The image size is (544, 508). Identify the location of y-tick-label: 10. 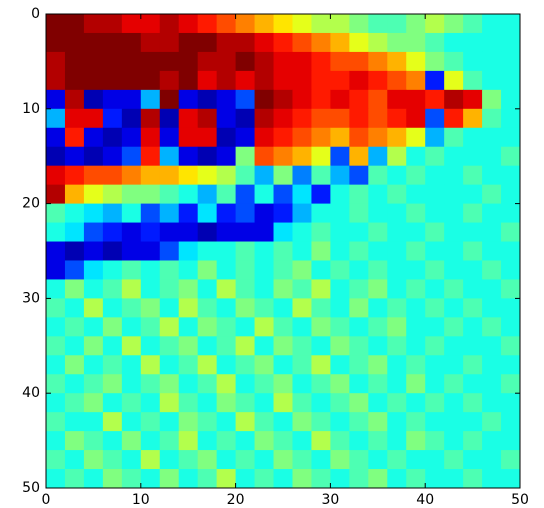
(31, 109).